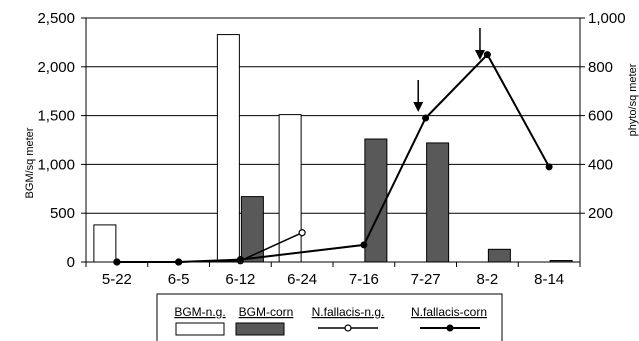 Image resolution: width=639 pixels, height=341 pixels. Describe the element at coordinates (449, 70) in the screenshot. I see `annotations` at that location.